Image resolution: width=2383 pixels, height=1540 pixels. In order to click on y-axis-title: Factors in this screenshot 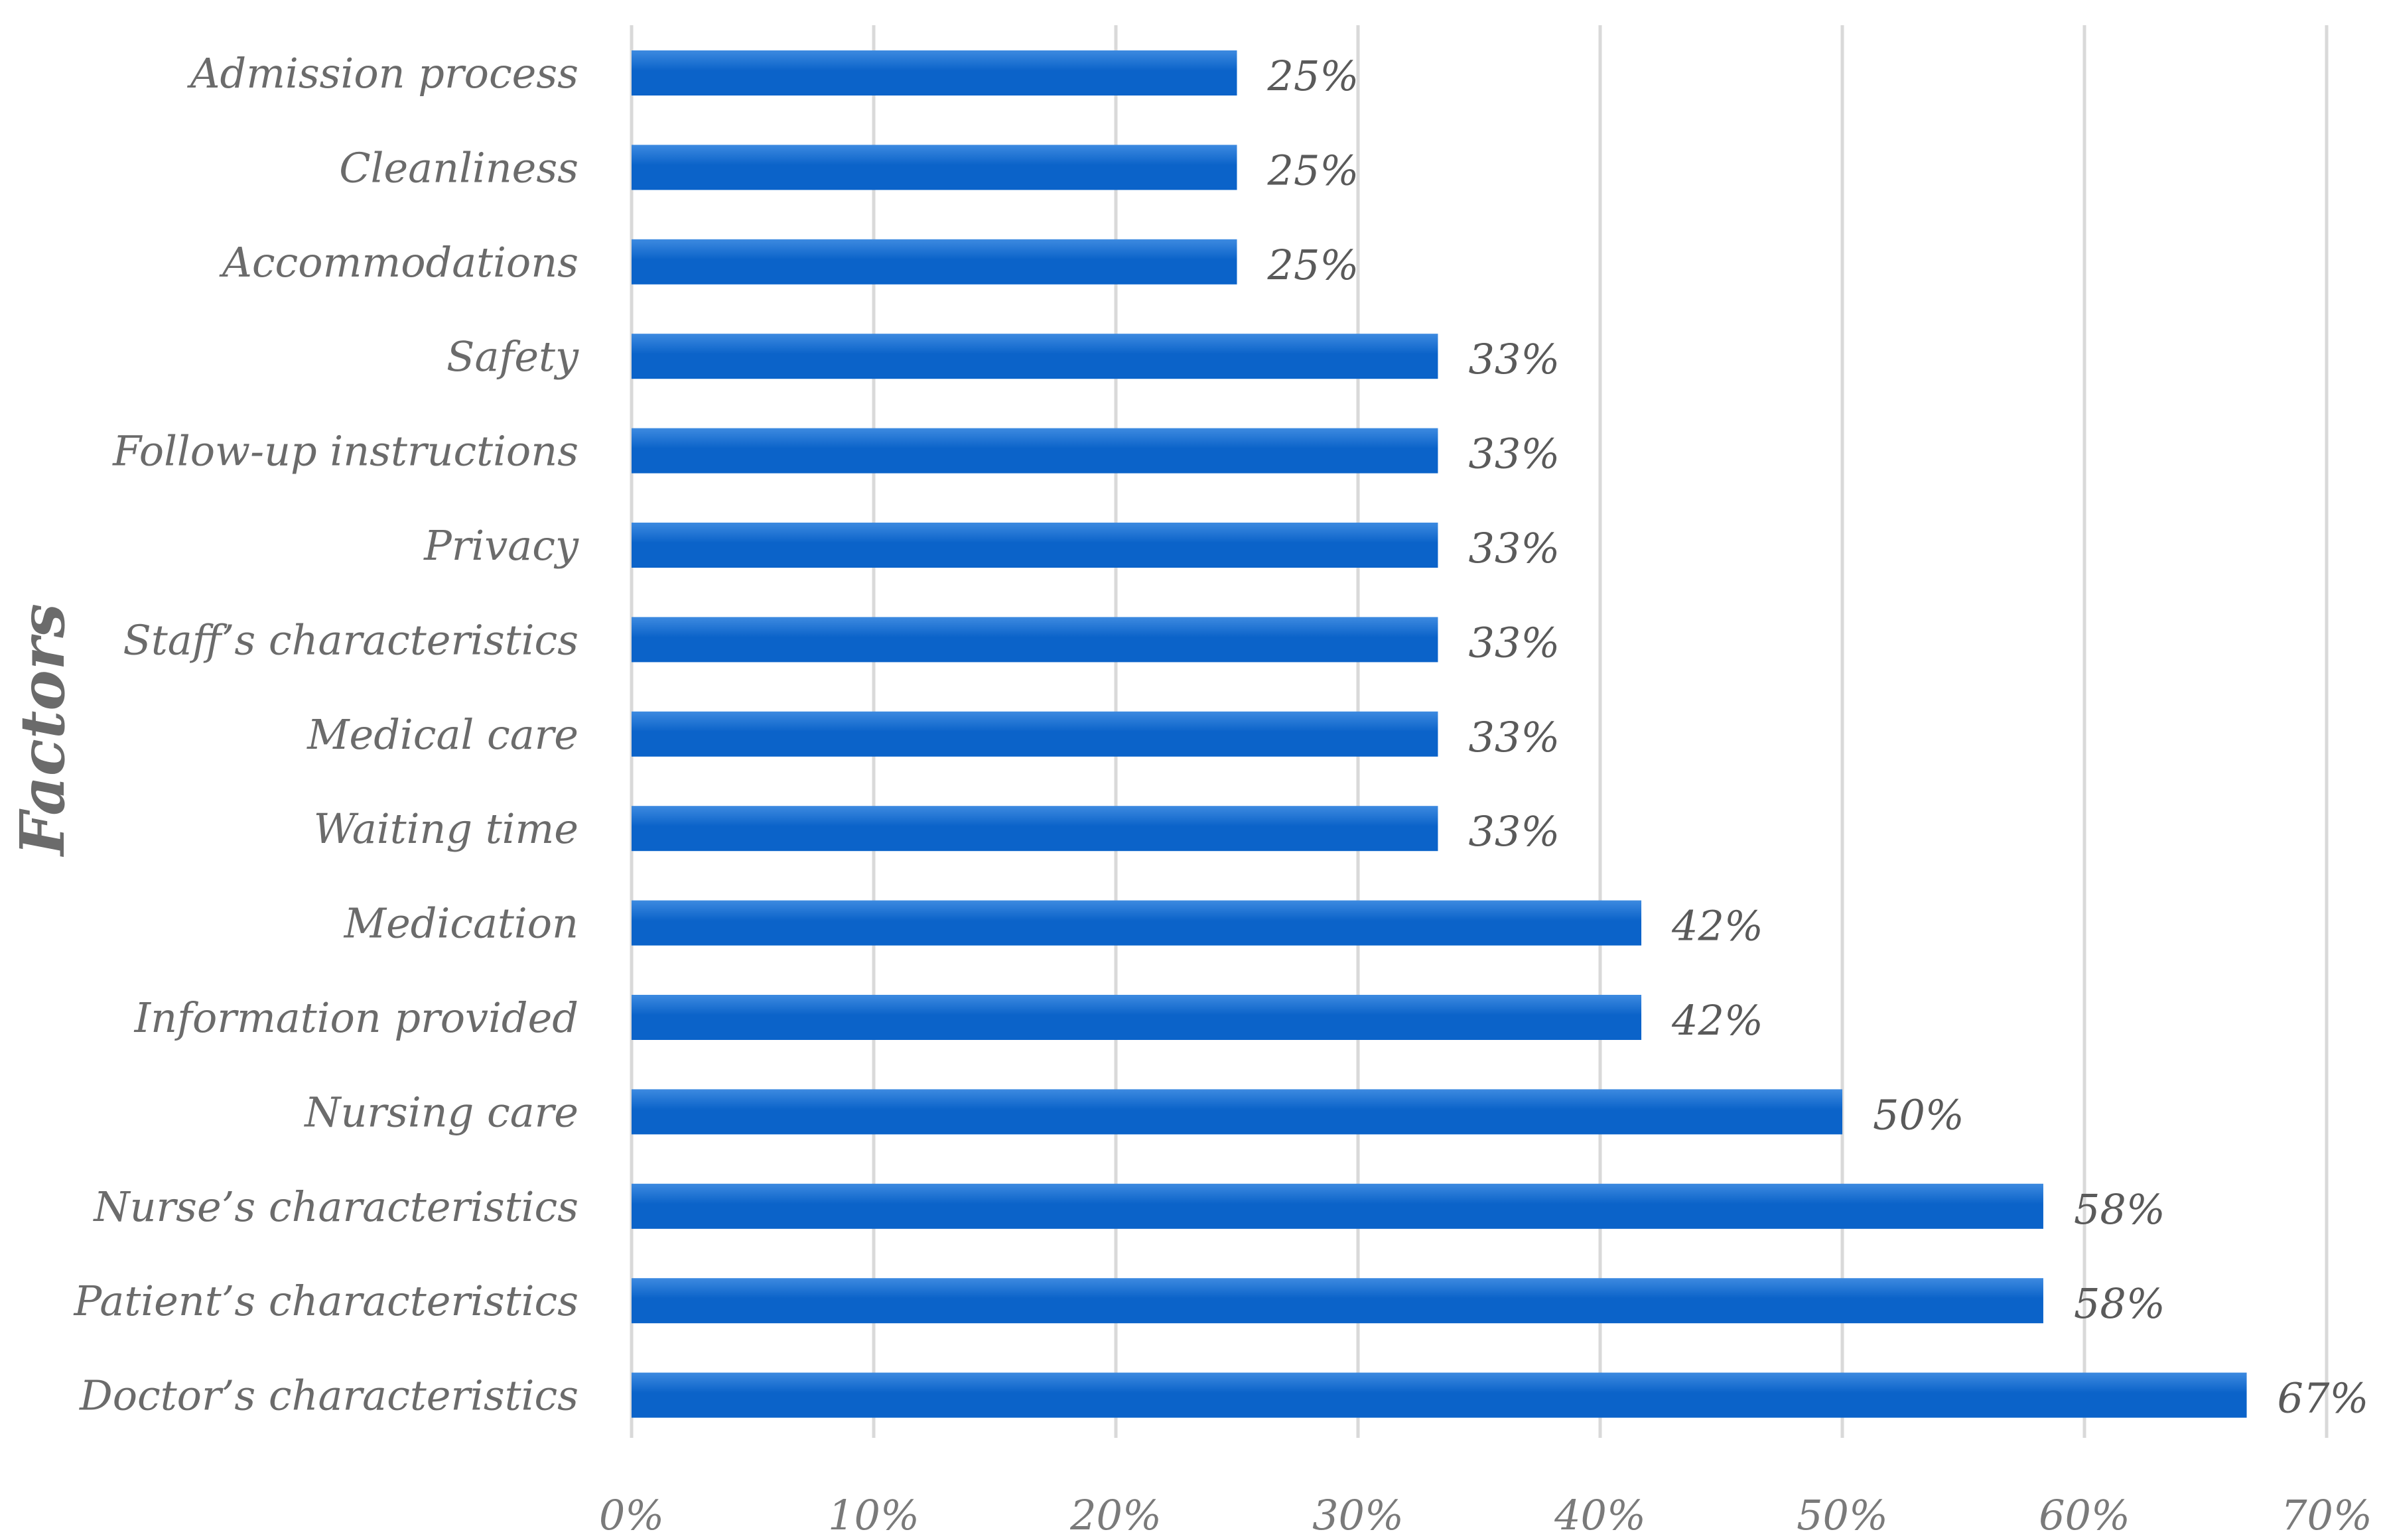, I will do `click(42, 731)`.